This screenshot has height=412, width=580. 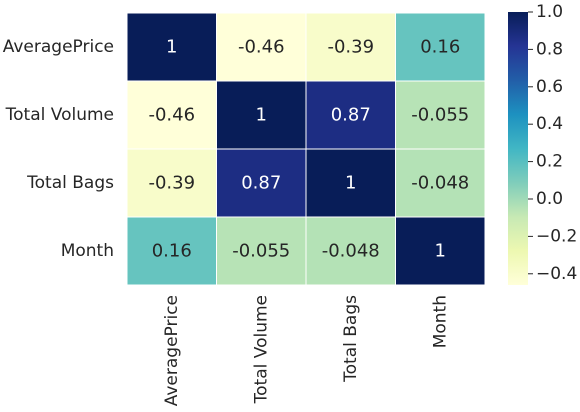 What do you see at coordinates (556, 274) in the screenshot?
I see `colorbar-tick-label: −0.4` at bounding box center [556, 274].